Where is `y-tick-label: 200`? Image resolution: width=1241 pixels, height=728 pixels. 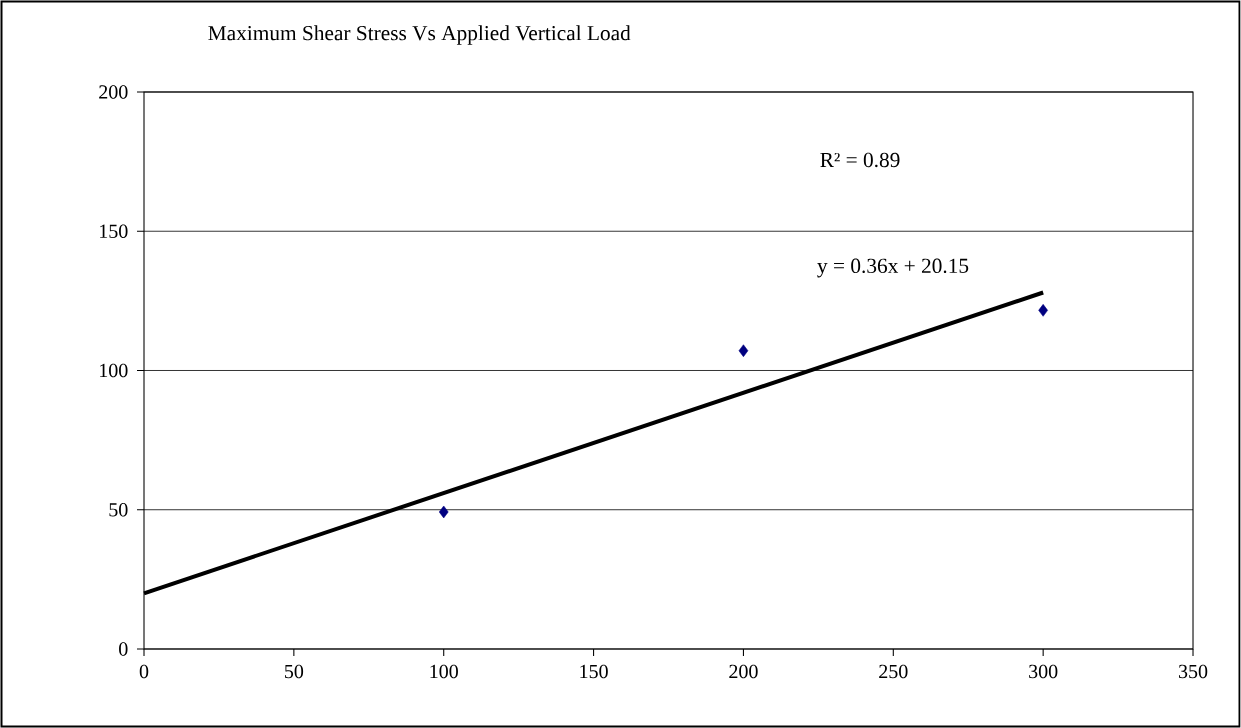
y-tick-label: 200 is located at coordinates (113, 92).